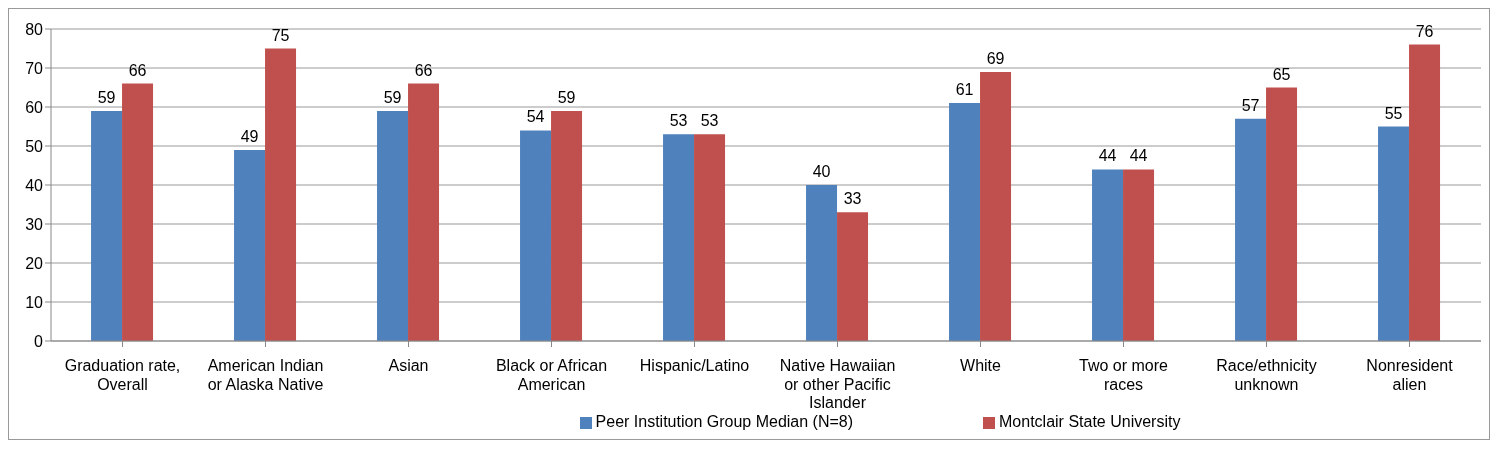  Describe the element at coordinates (1281, 74) in the screenshot. I see `data-label: 65` at that location.